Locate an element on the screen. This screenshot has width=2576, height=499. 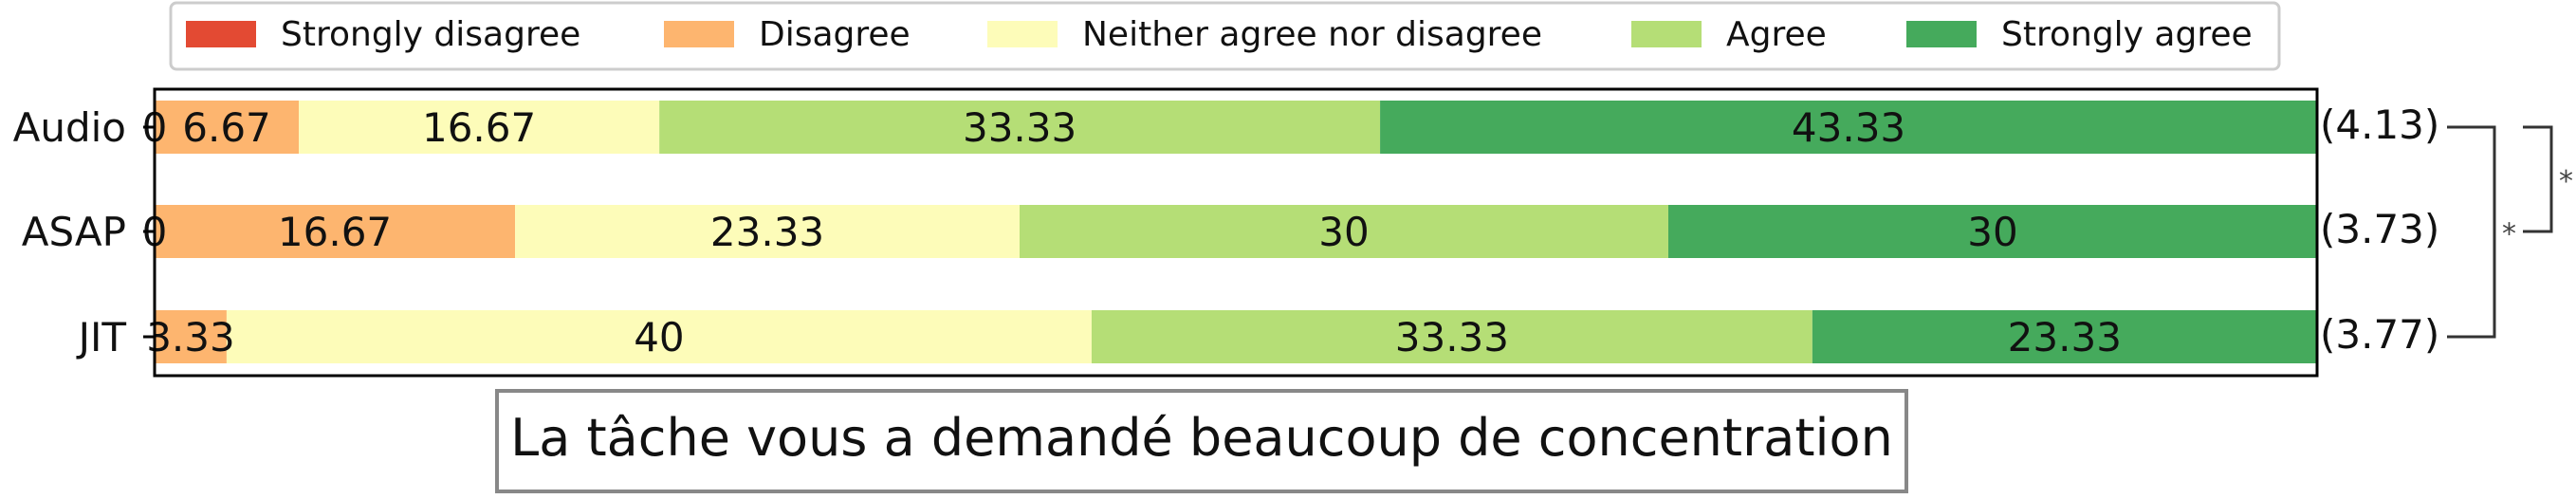
data-label-asap-agree: 30 is located at coordinates (1343, 232).